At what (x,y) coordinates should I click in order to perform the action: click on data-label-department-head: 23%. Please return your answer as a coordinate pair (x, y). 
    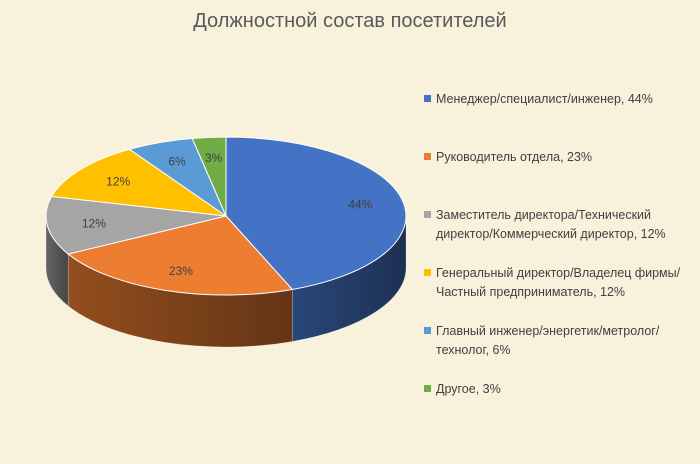
    Looking at the image, I should click on (181, 271).